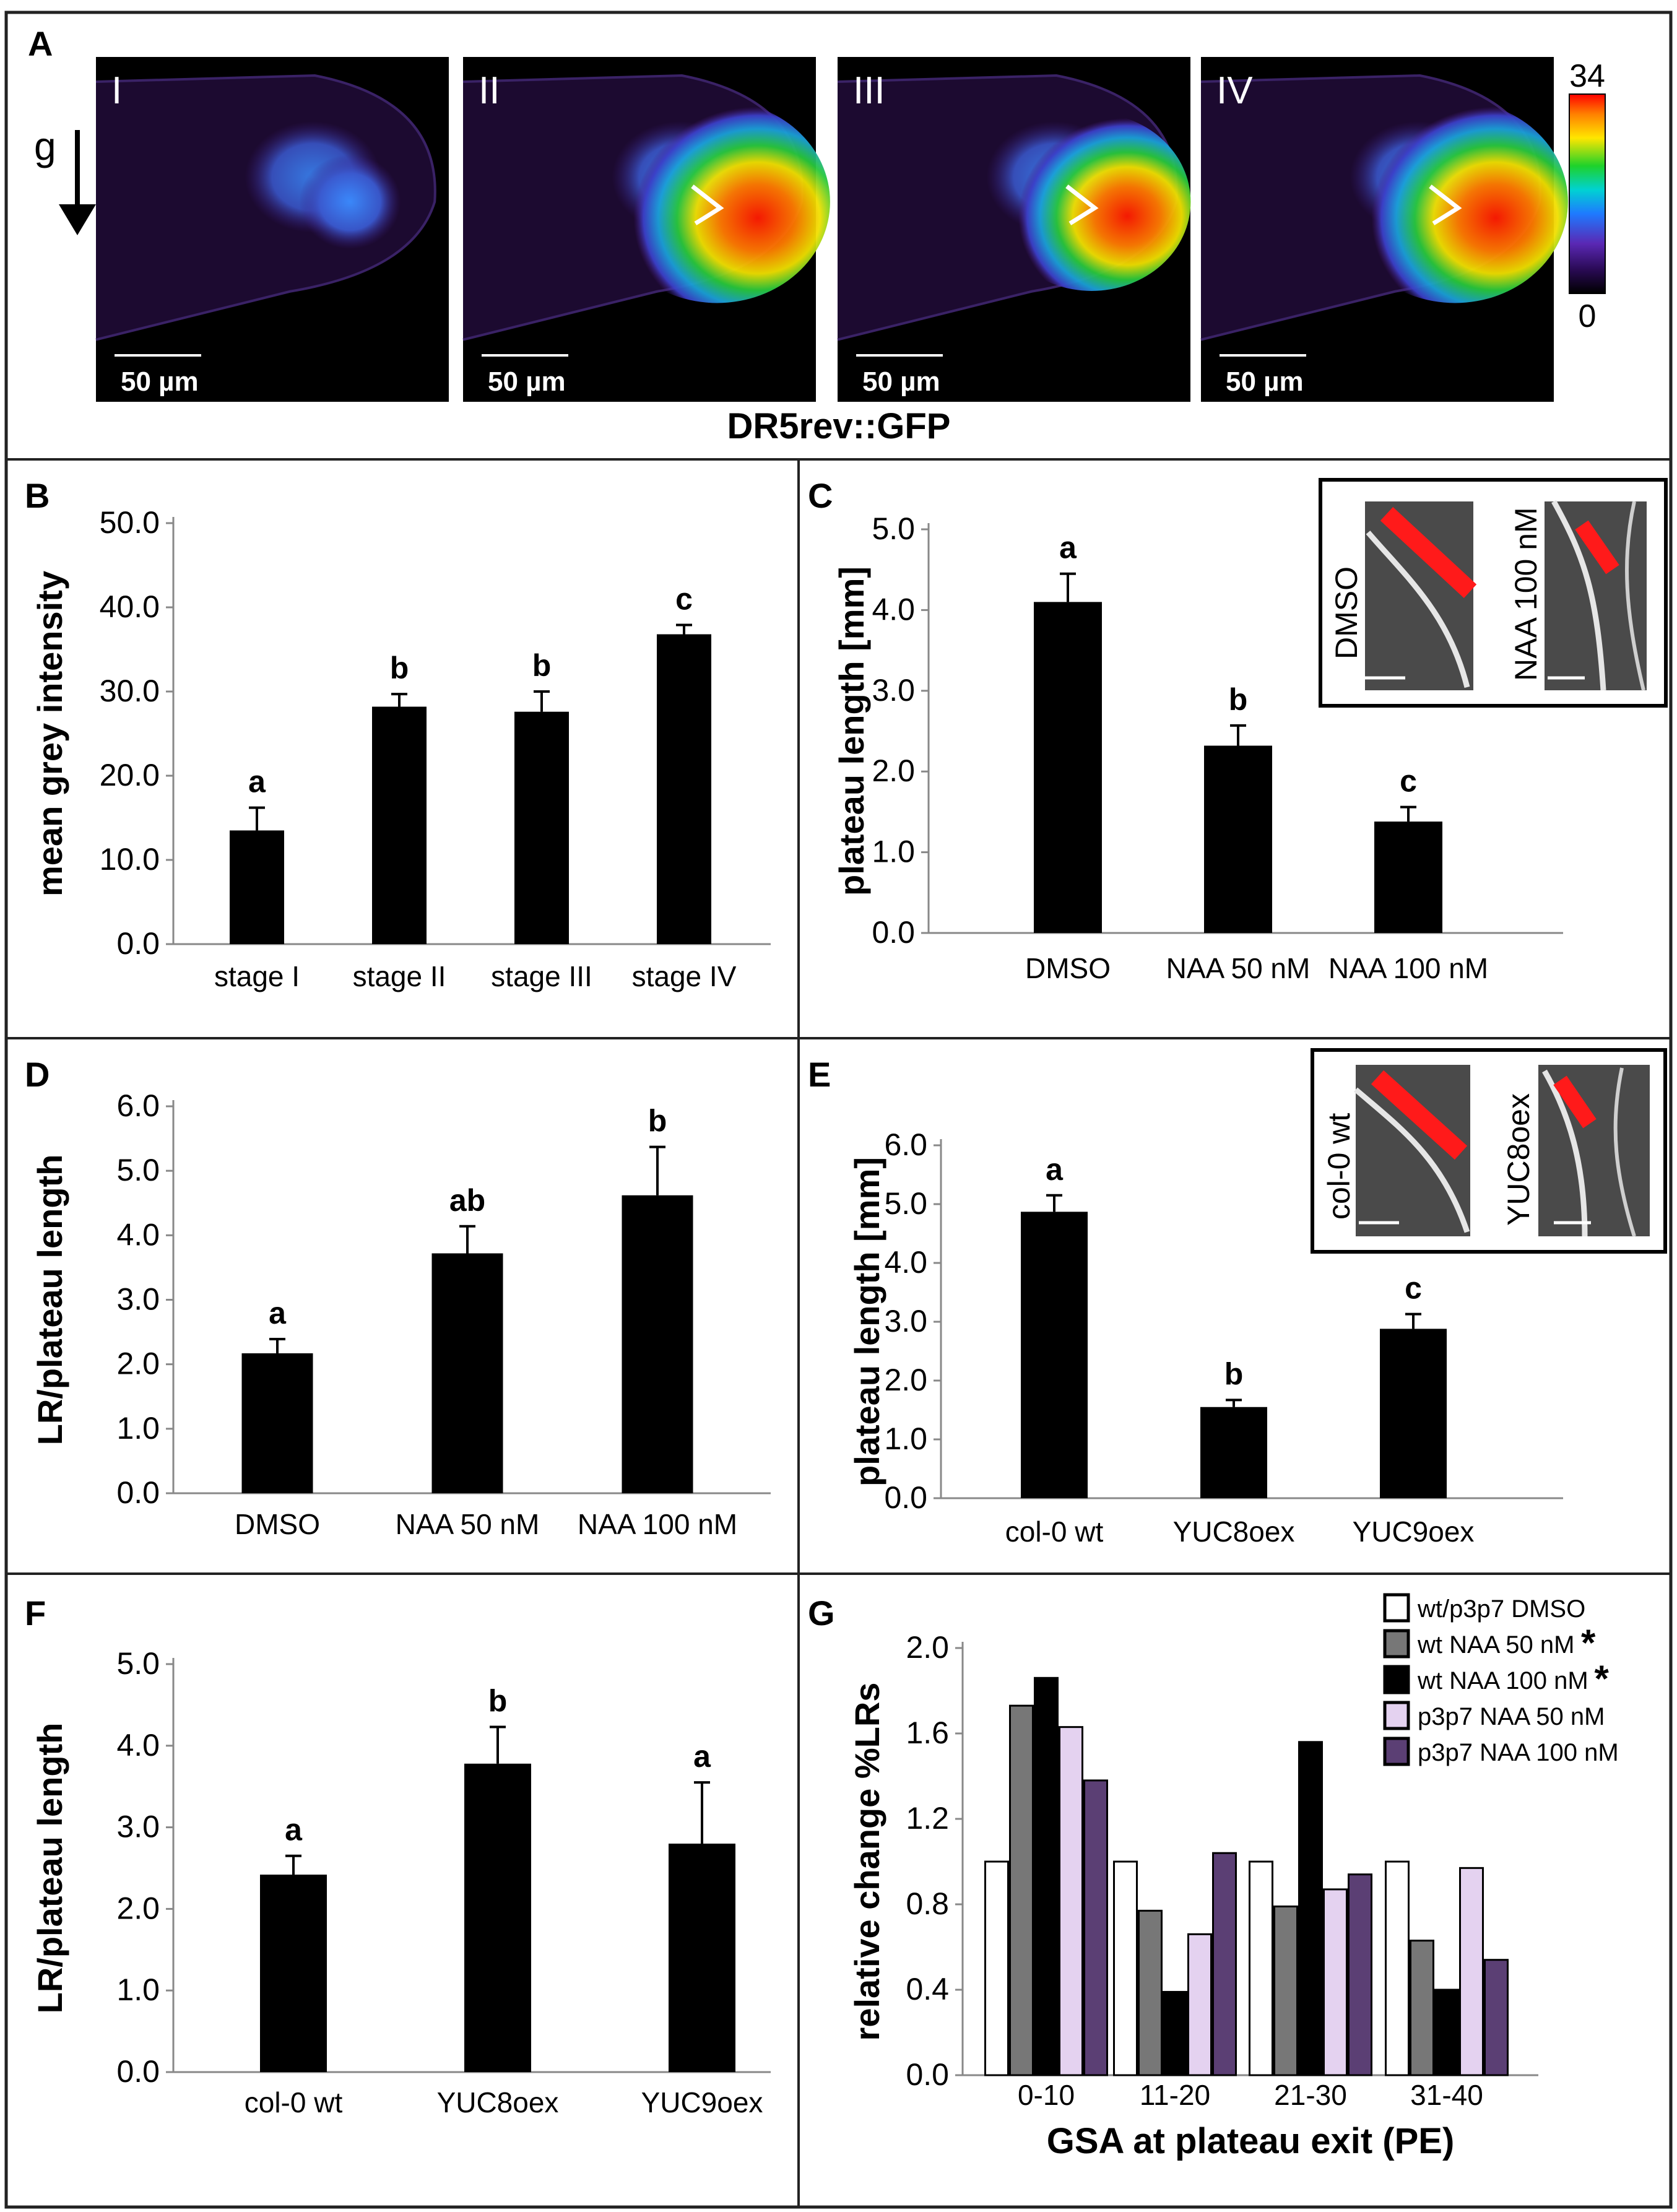  What do you see at coordinates (1489, 1151) in the screenshot?
I see `inset-e: col-0 wt YUC8oex` at bounding box center [1489, 1151].